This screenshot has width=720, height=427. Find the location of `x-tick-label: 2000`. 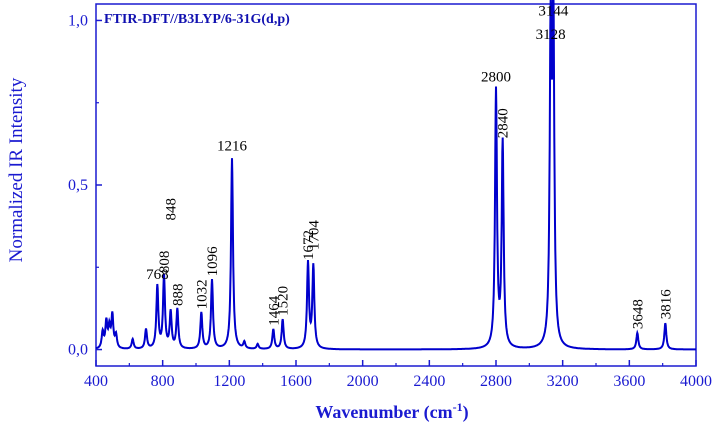

x-tick-label: 2000 is located at coordinates (363, 381).